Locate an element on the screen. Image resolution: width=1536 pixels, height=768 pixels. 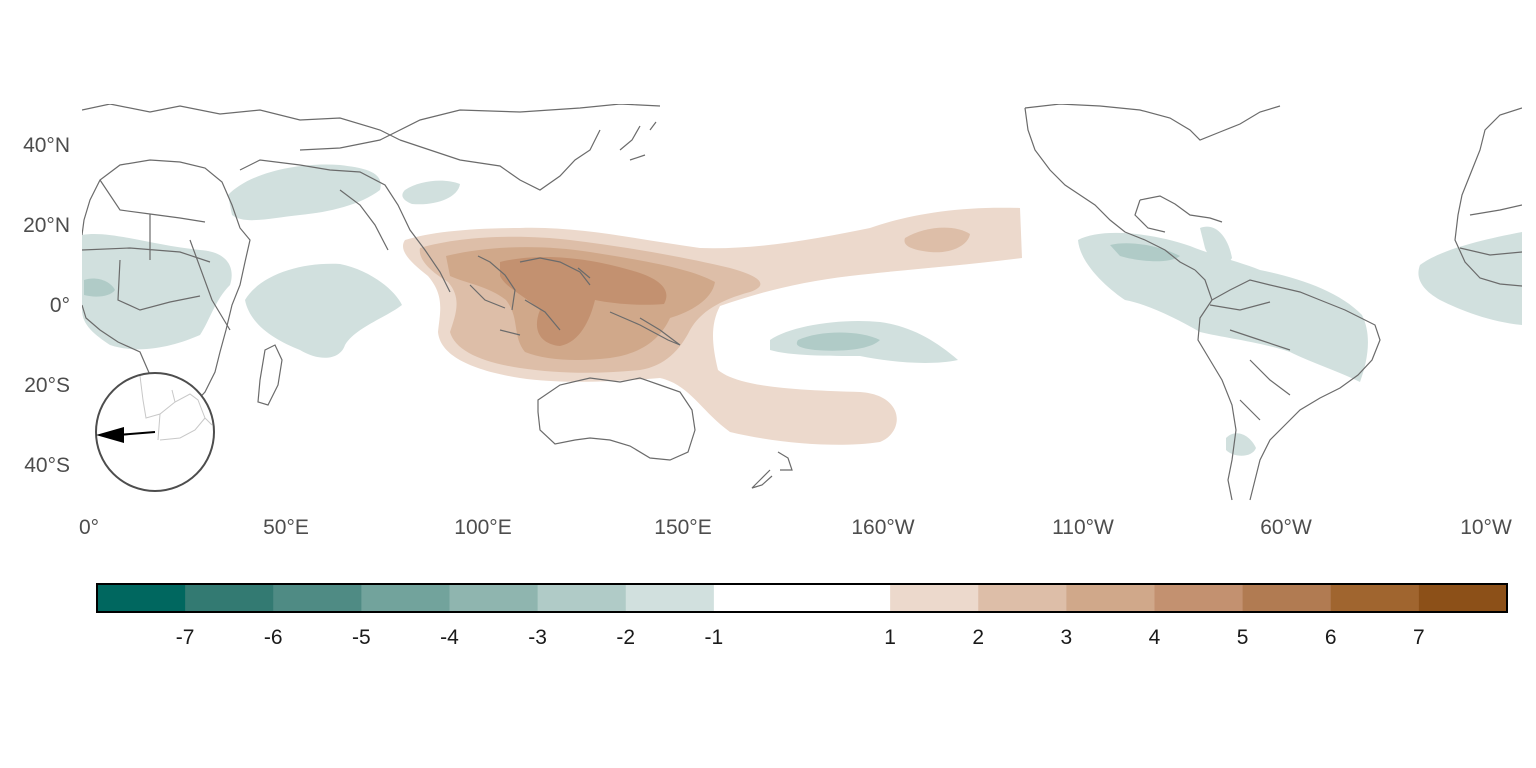
colorbar-tick-label: -2 is located at coordinates (625, 637).